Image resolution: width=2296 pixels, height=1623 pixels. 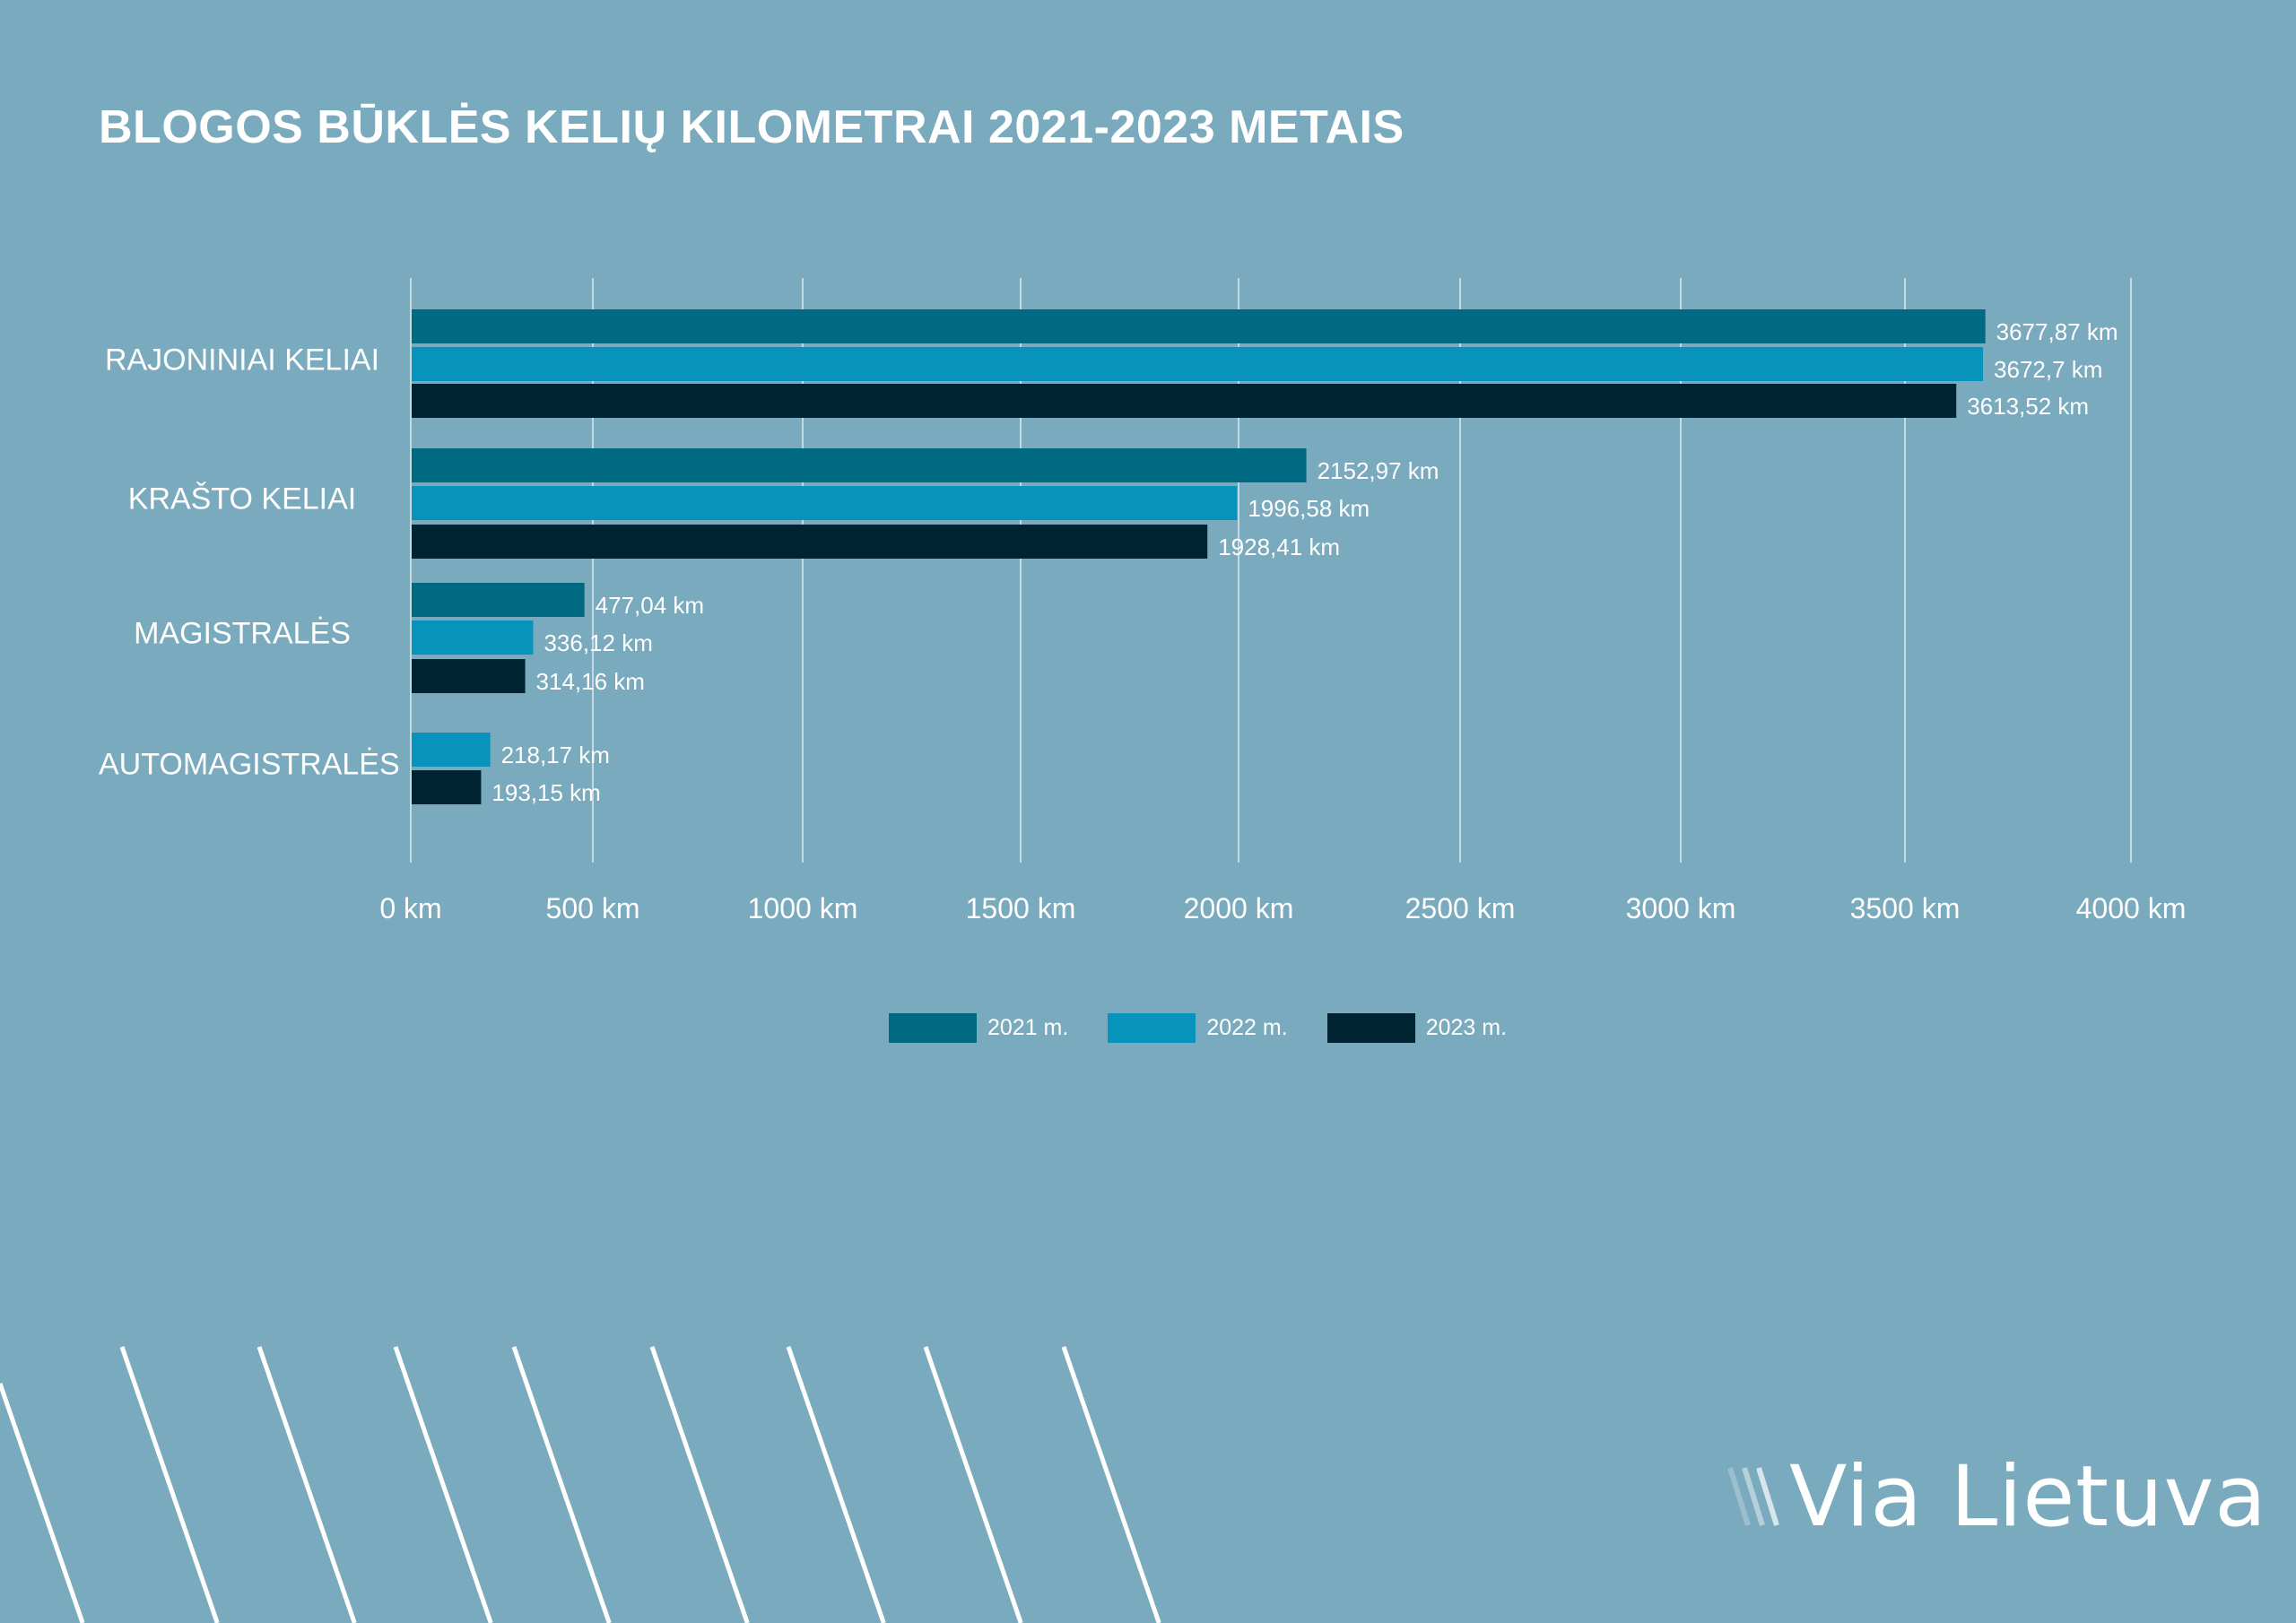 What do you see at coordinates (593, 908) in the screenshot?
I see `x-tick-label: 500 km` at bounding box center [593, 908].